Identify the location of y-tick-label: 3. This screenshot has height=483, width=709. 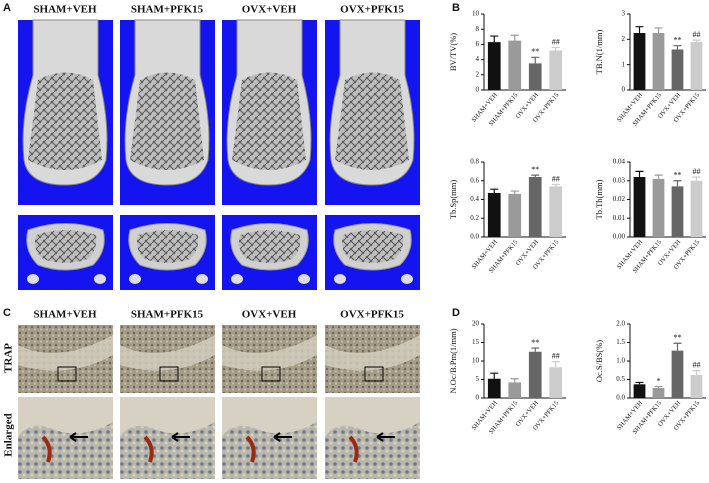
(624, 14).